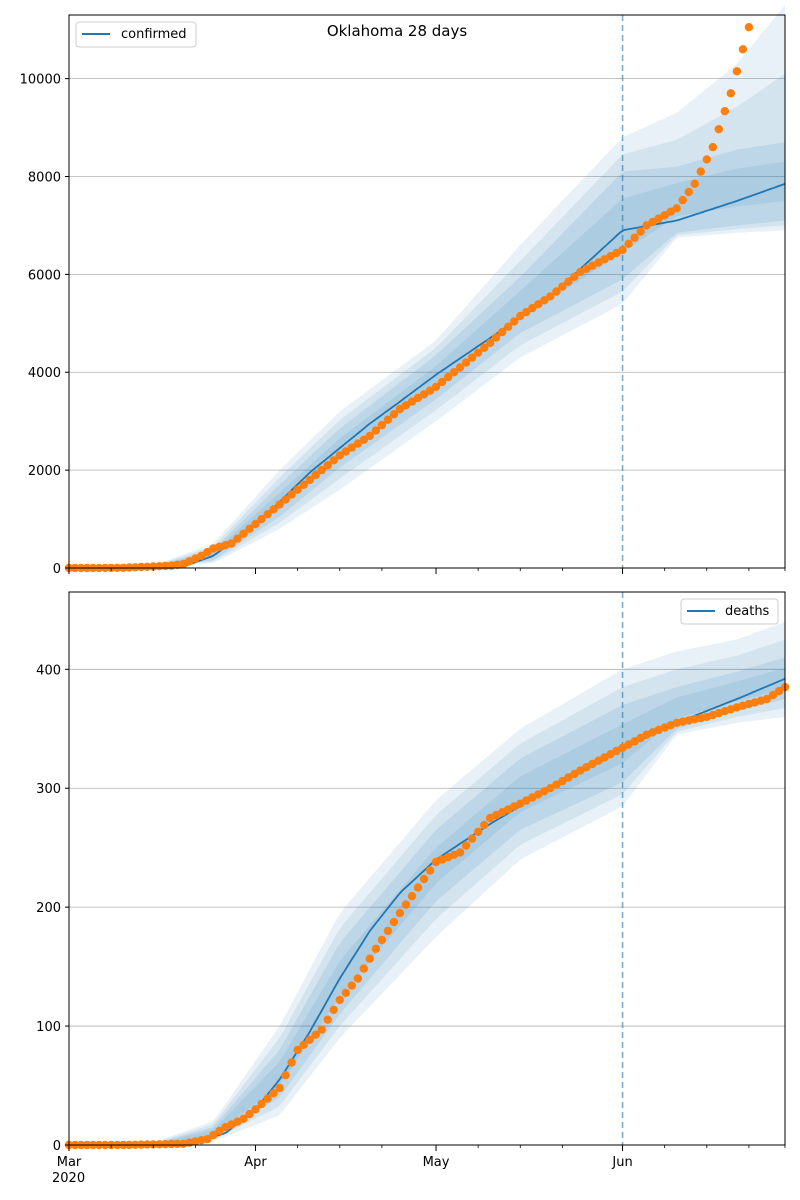 This screenshot has height=1200, width=800. I want to click on y-tick-label: 10000, so click(40, 80).